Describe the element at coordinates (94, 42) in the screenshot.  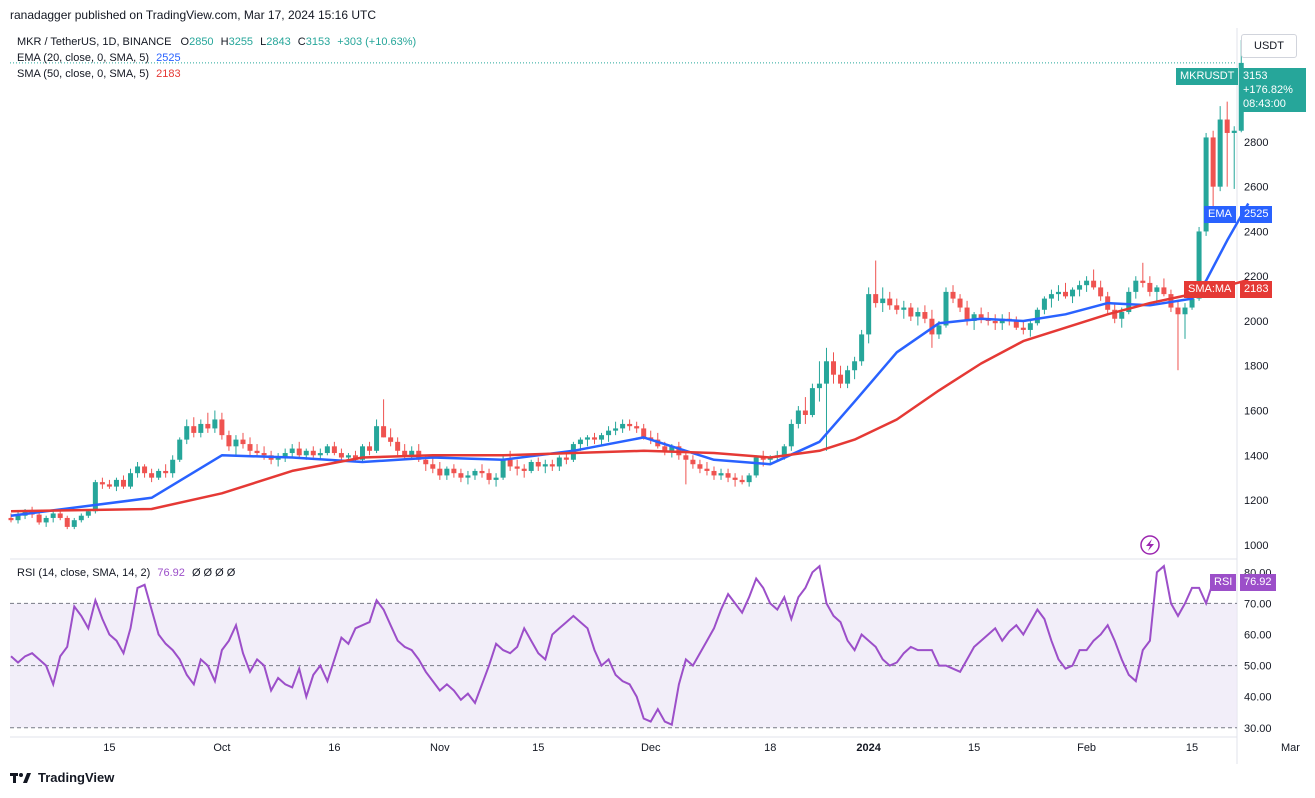
I see `symbol-pair: MKR / TetherUS, 1D, BINANCE` at that location.